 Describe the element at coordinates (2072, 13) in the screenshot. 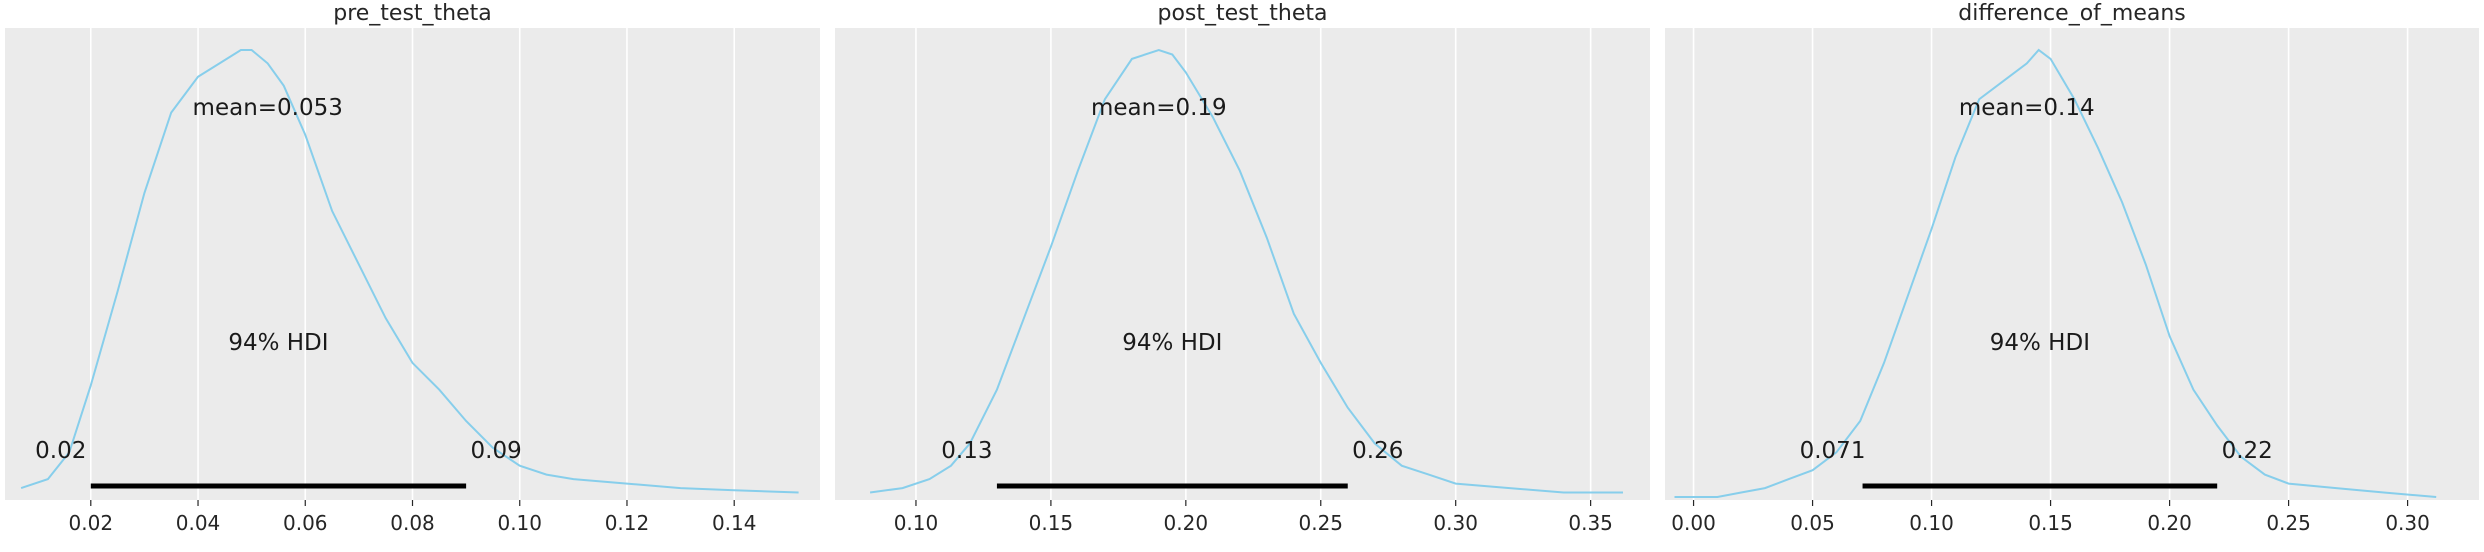

I see `panel-title: difference_of_means` at that location.